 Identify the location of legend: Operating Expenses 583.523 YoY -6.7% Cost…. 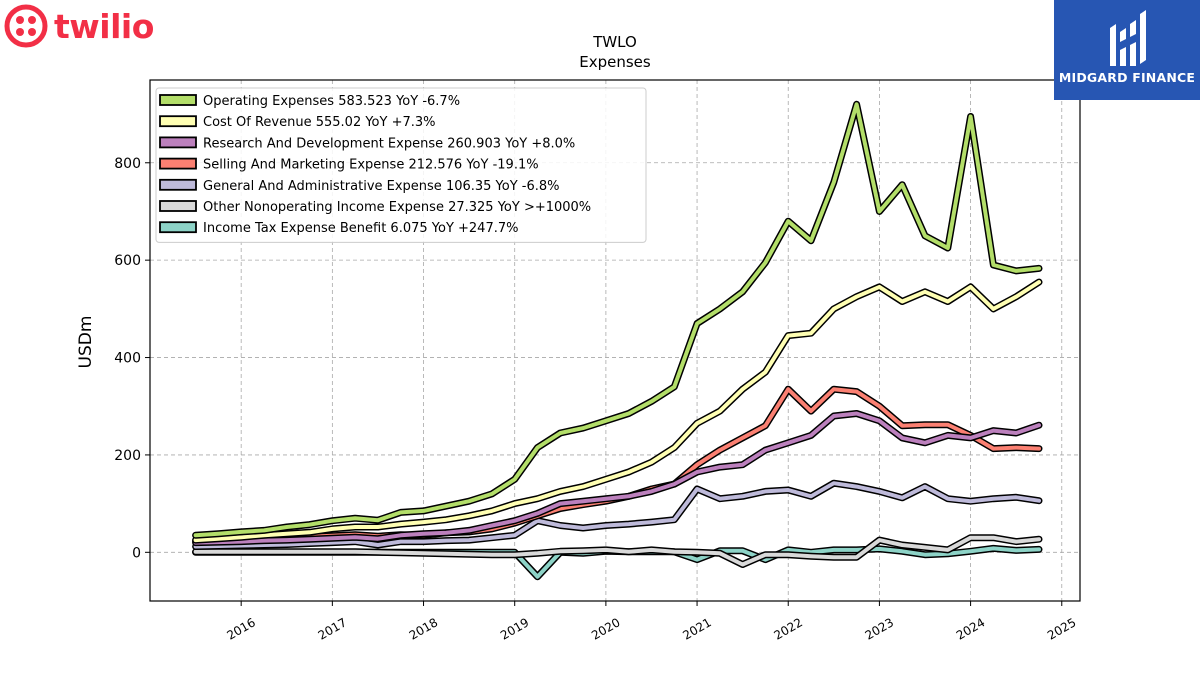
(401, 165).